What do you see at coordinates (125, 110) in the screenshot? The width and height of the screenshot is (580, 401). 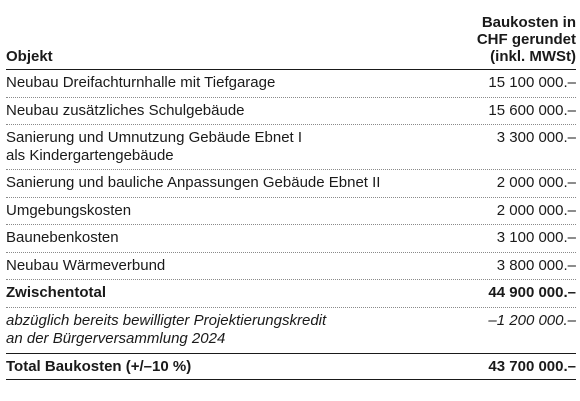 I see `row-label: Neubau zusätzliches Schulgebäude` at bounding box center [125, 110].